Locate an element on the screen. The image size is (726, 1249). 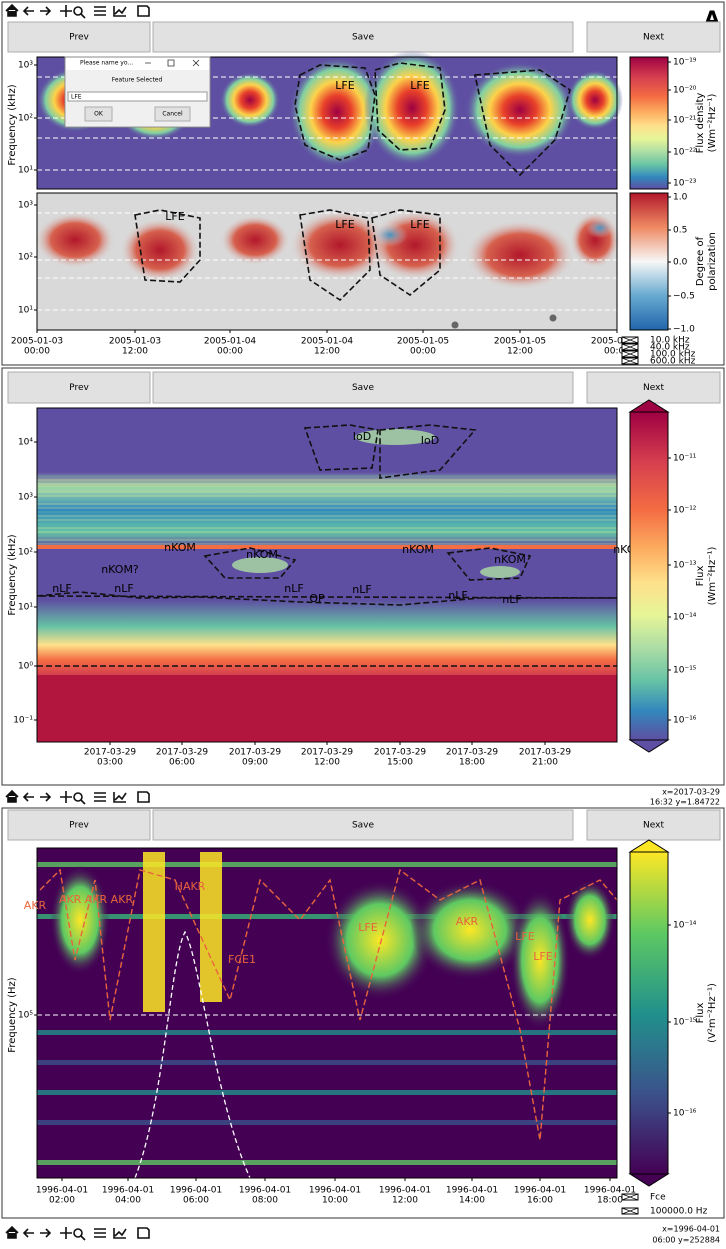
x-tick-label: 12:00 is located at coordinates (327, 352).